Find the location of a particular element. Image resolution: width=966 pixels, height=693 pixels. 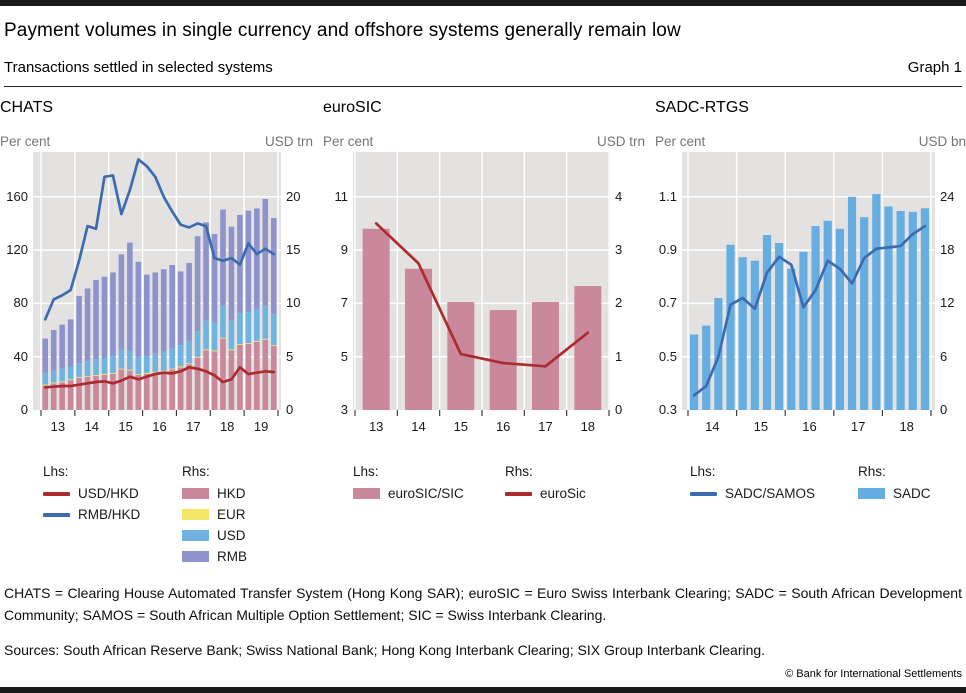

legend-rhs-column: Rhs: euroSic is located at coordinates (545, 483).